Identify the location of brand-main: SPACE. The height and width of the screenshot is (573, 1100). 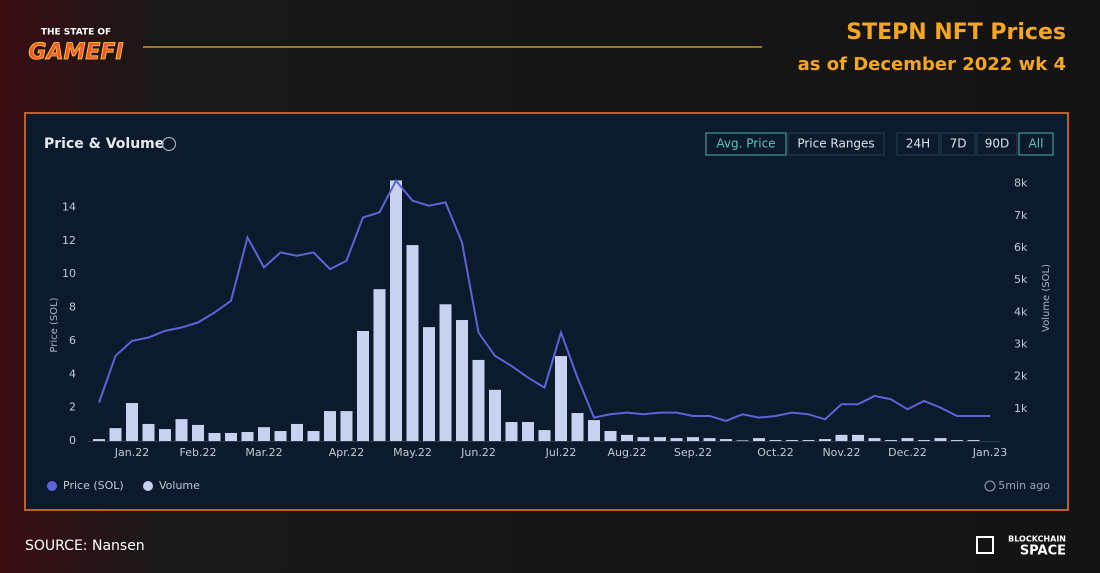
(1043, 551).